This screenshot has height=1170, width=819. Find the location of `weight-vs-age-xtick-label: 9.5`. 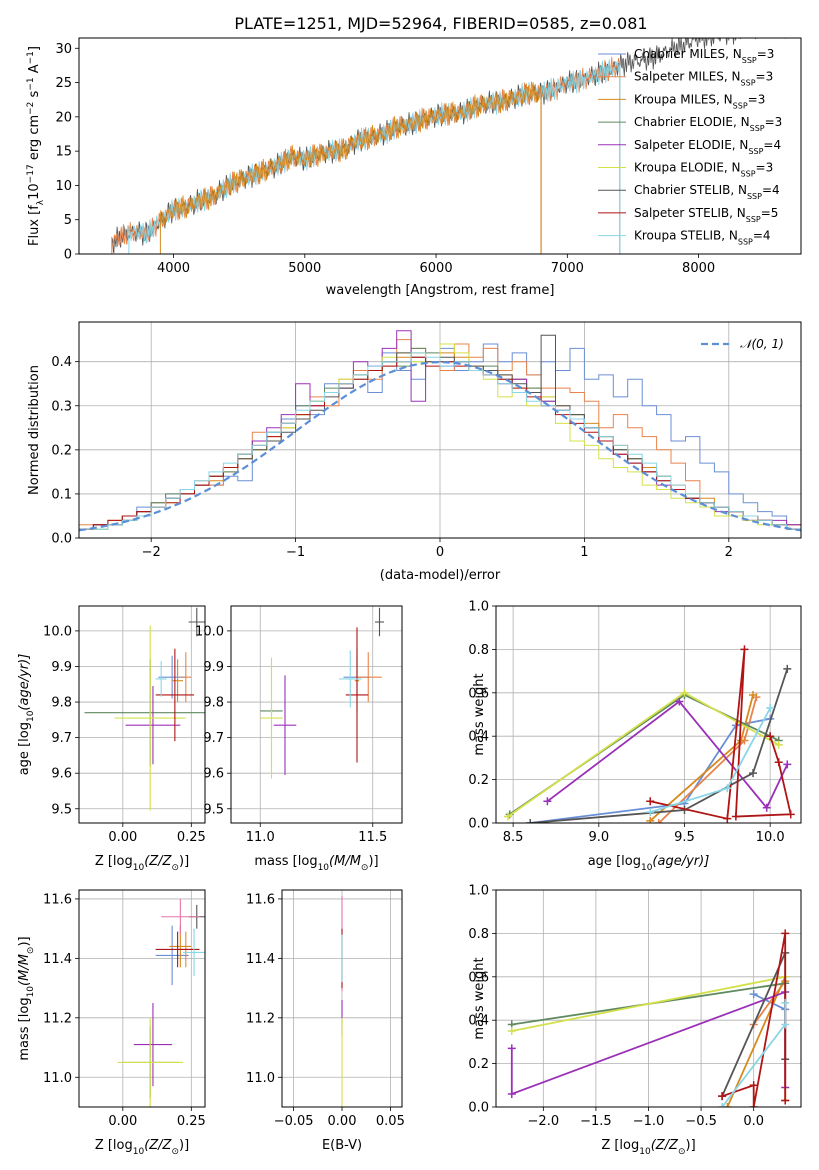

weight-vs-age-xtick-label: 9.5 is located at coordinates (684, 837).